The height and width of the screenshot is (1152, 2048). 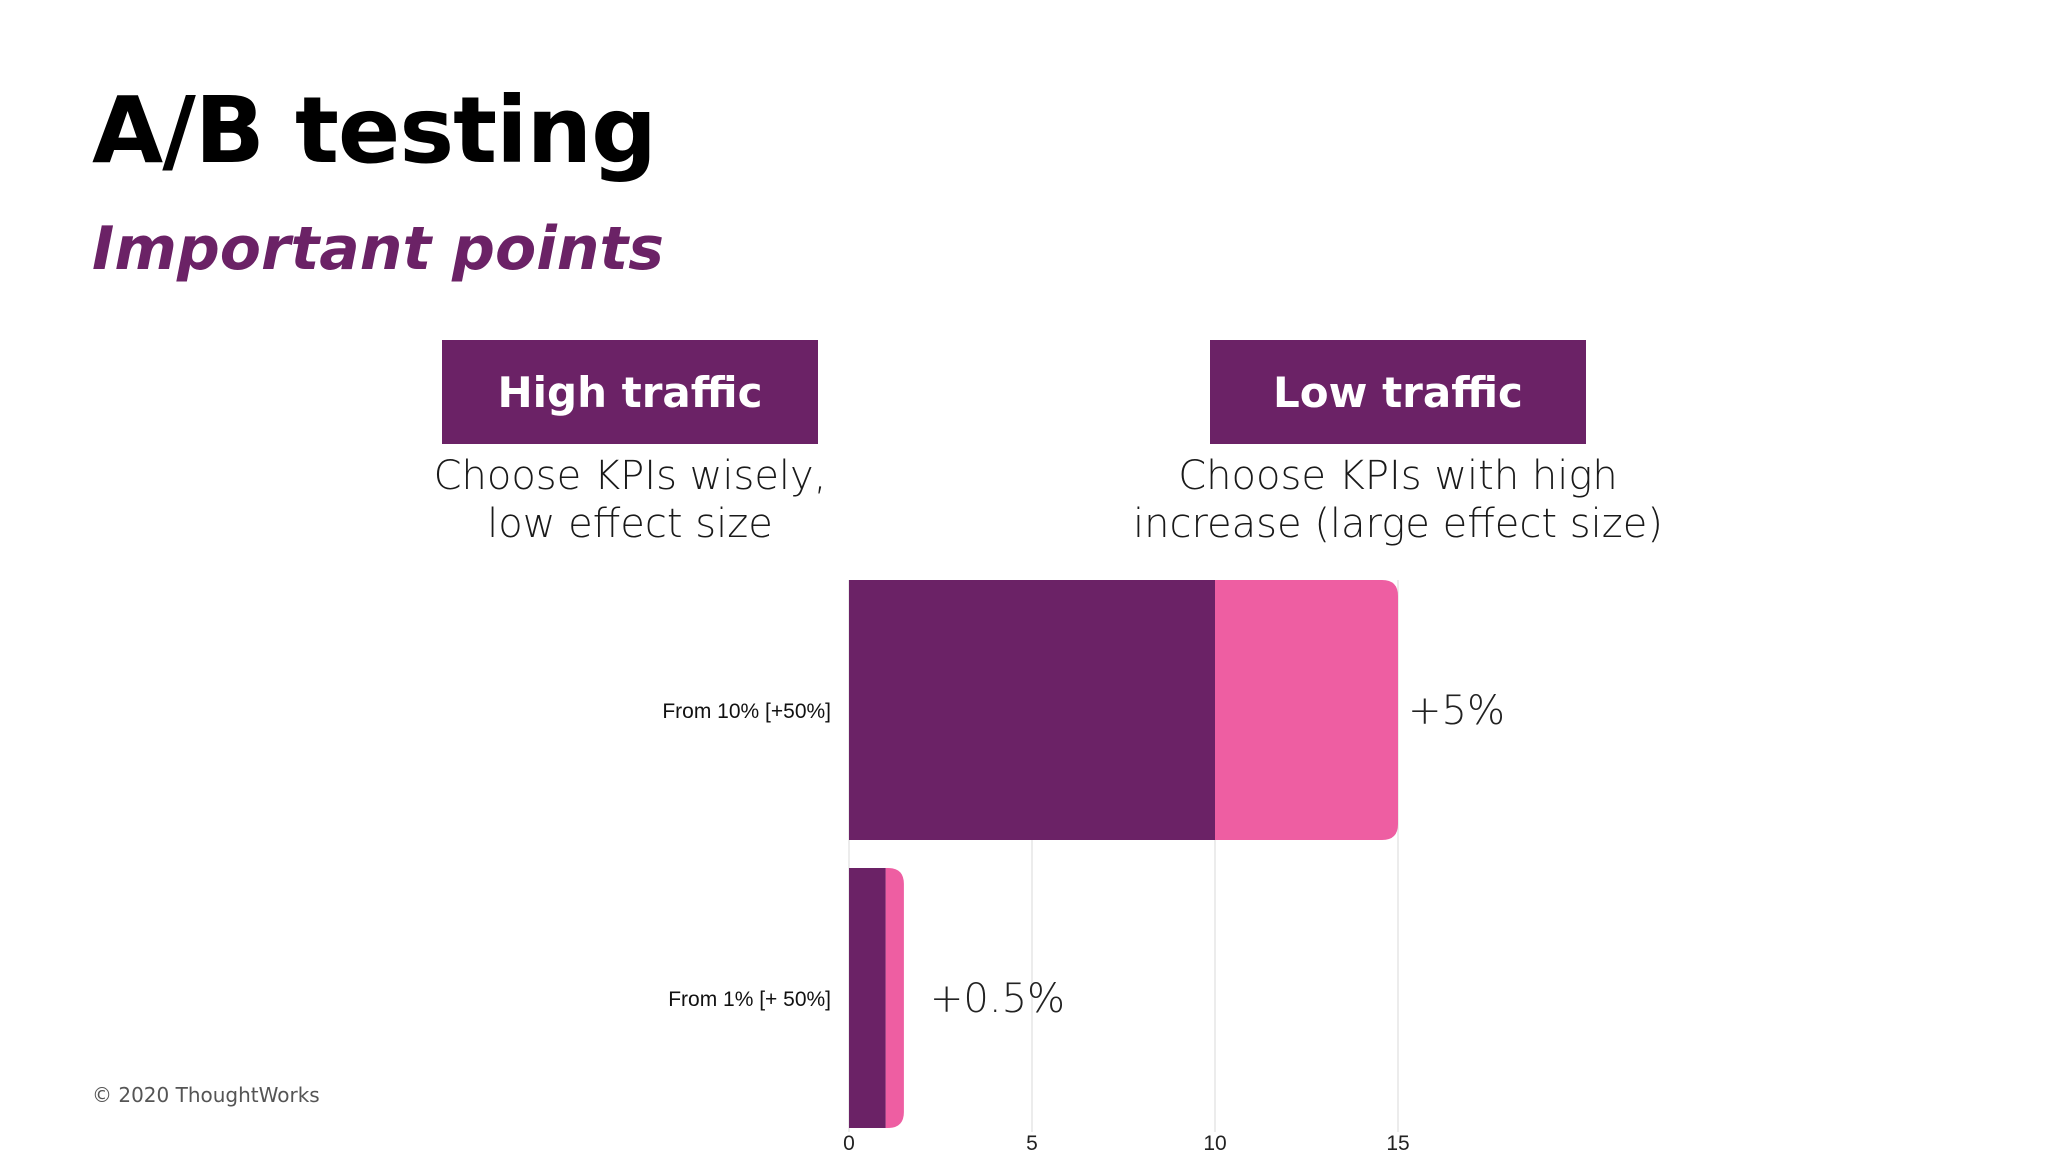 I want to click on copyright-notice: © 2020 ThoughtWorks, so click(x=206, y=1095).